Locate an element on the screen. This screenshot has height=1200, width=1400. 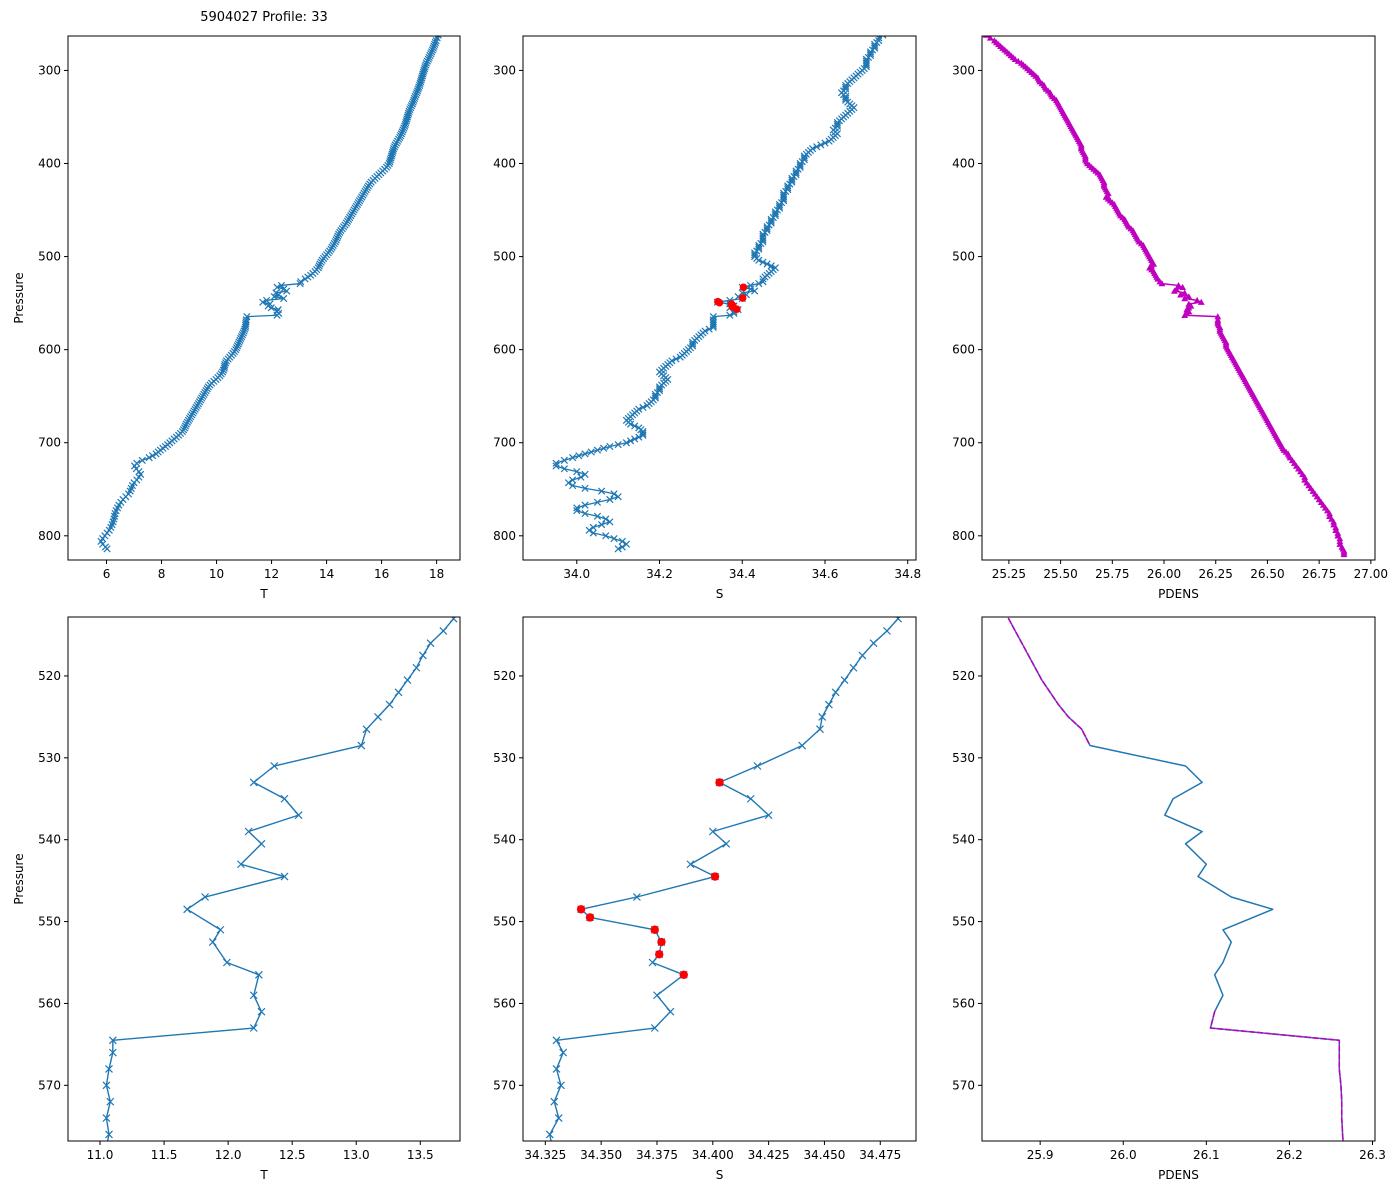
x-tick-label: 34.400 is located at coordinates (713, 1155).